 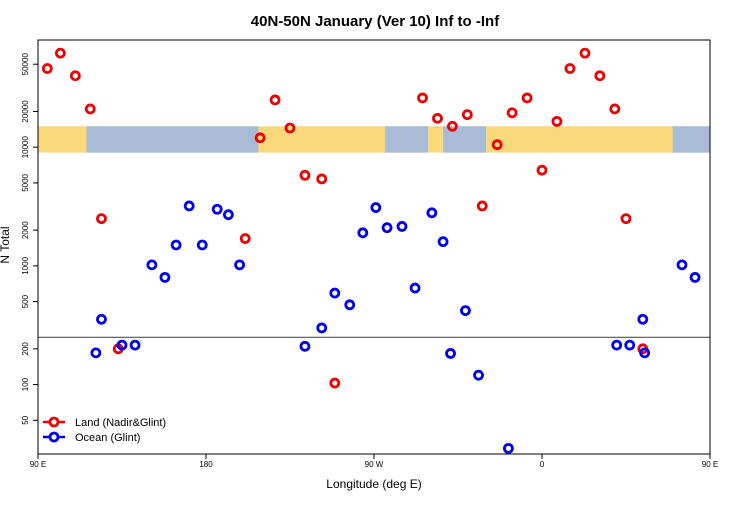 What do you see at coordinates (25, 111) in the screenshot?
I see `y-tick-label: 20000` at bounding box center [25, 111].